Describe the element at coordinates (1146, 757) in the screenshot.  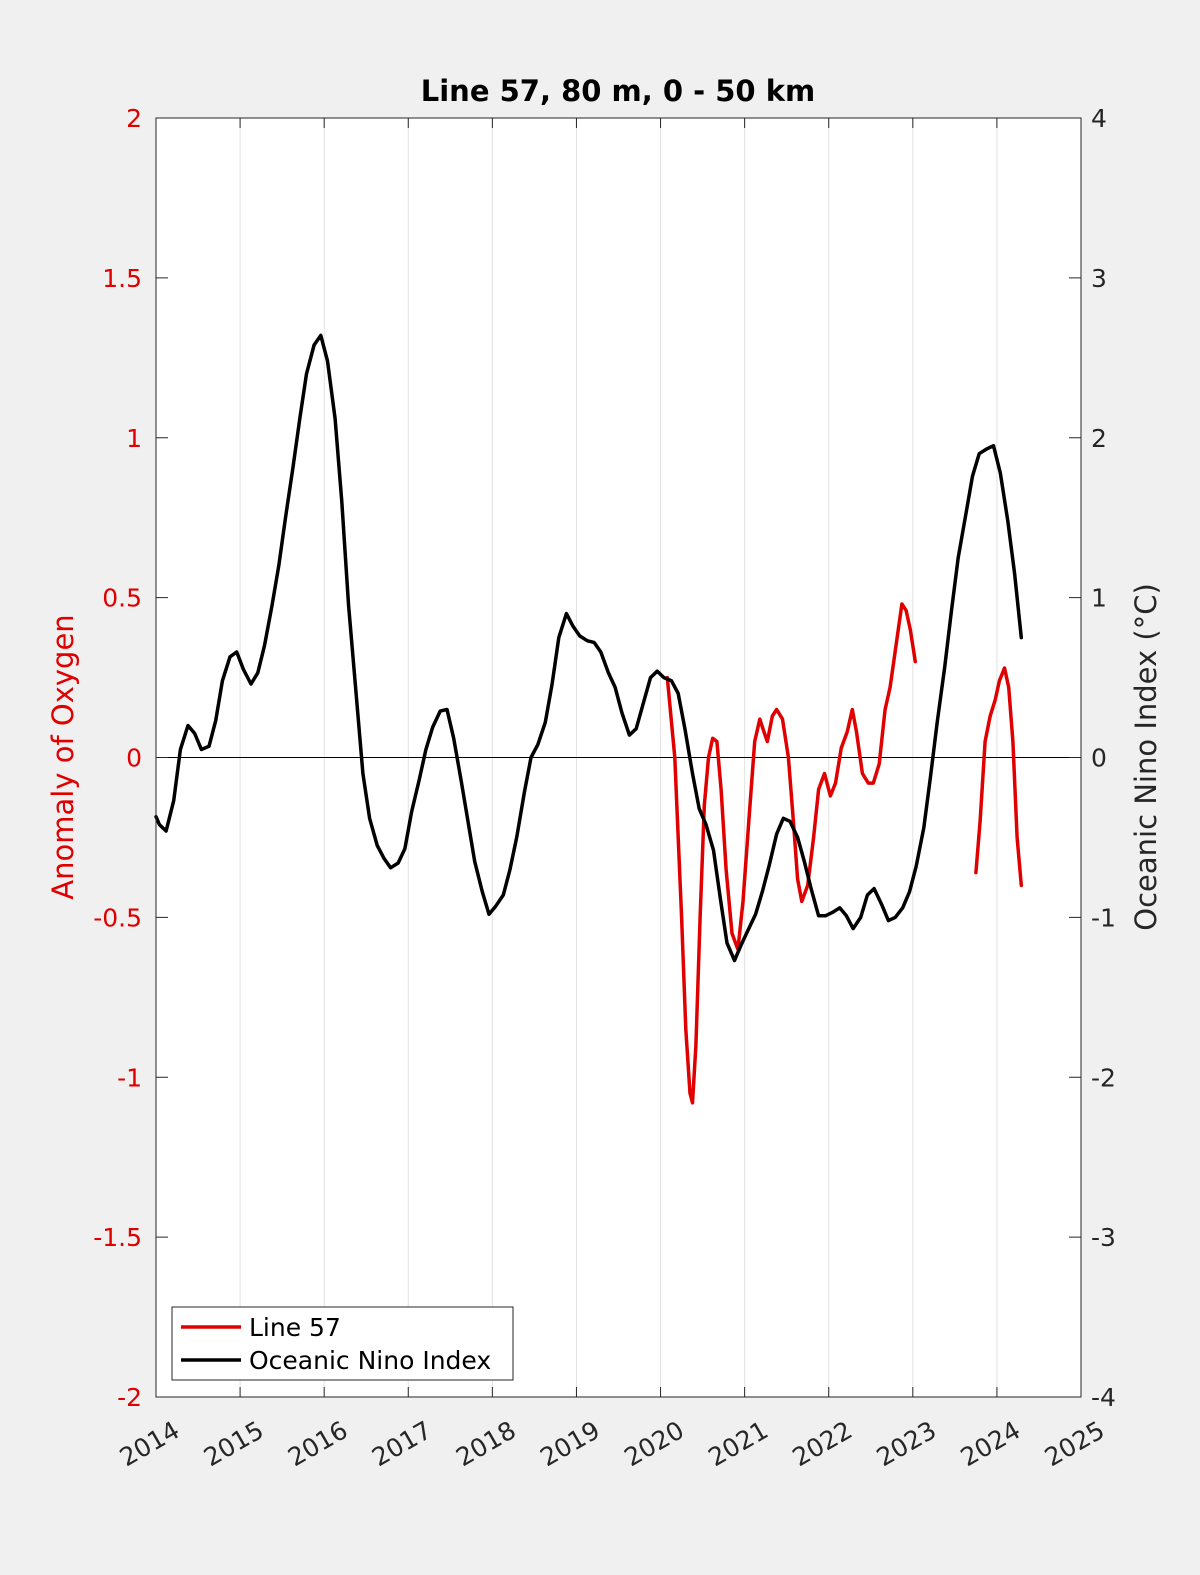
I see `y-axis-right-label: Oceanic Nino Index (°C)` at that location.